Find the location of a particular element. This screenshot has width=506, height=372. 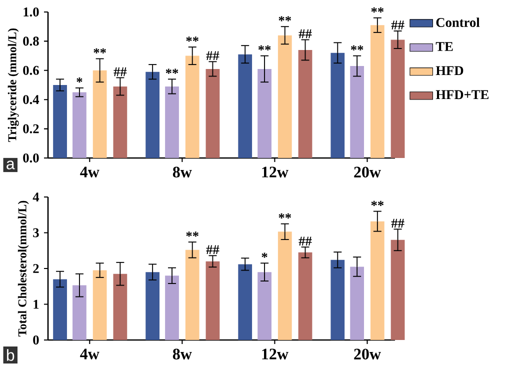

legend-label: HFD is located at coordinates (450, 70).